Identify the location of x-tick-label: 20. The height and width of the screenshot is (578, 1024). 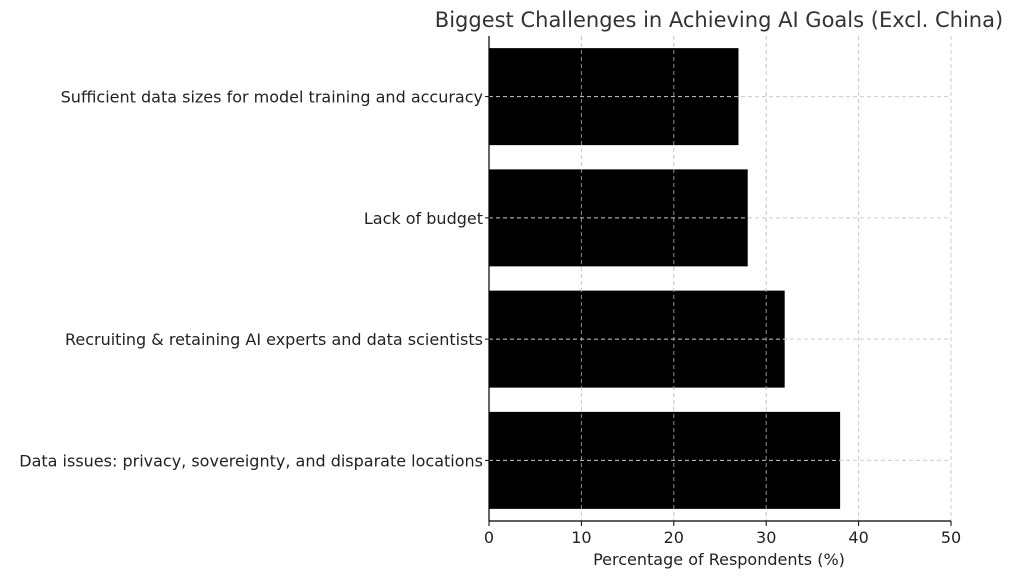
(674, 537).